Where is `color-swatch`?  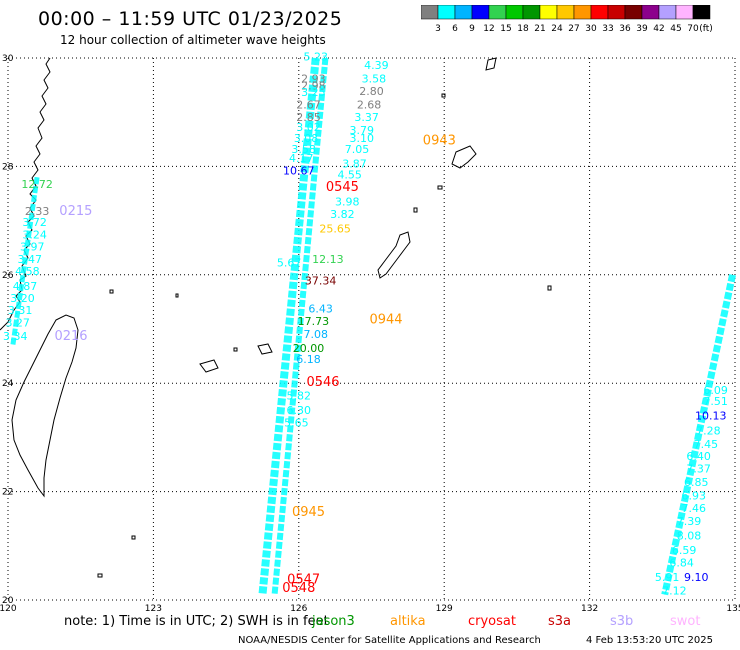
color-swatch is located at coordinates (701, 12).